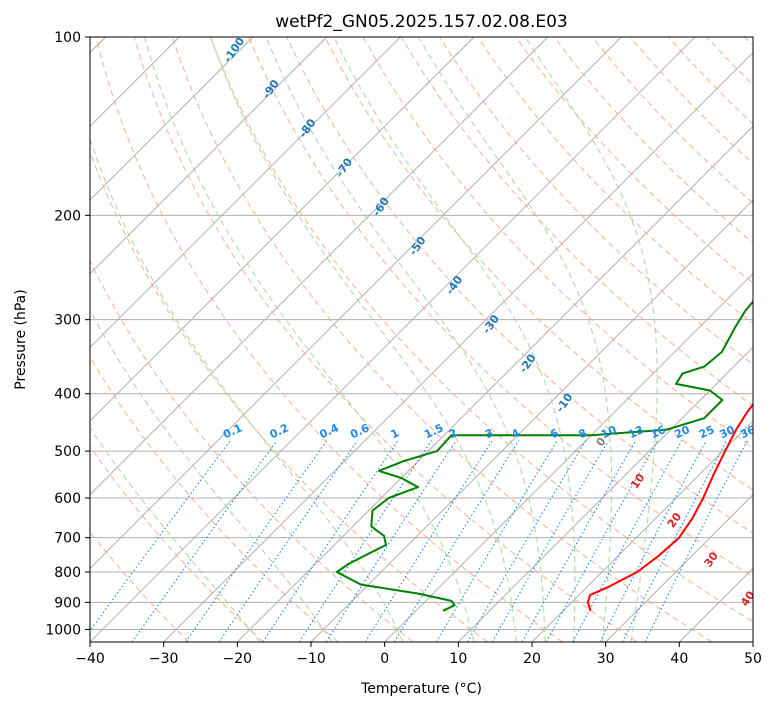 This screenshot has height=712, width=775. Describe the element at coordinates (67, 539) in the screenshot. I see `y-tick-label: 700` at that location.